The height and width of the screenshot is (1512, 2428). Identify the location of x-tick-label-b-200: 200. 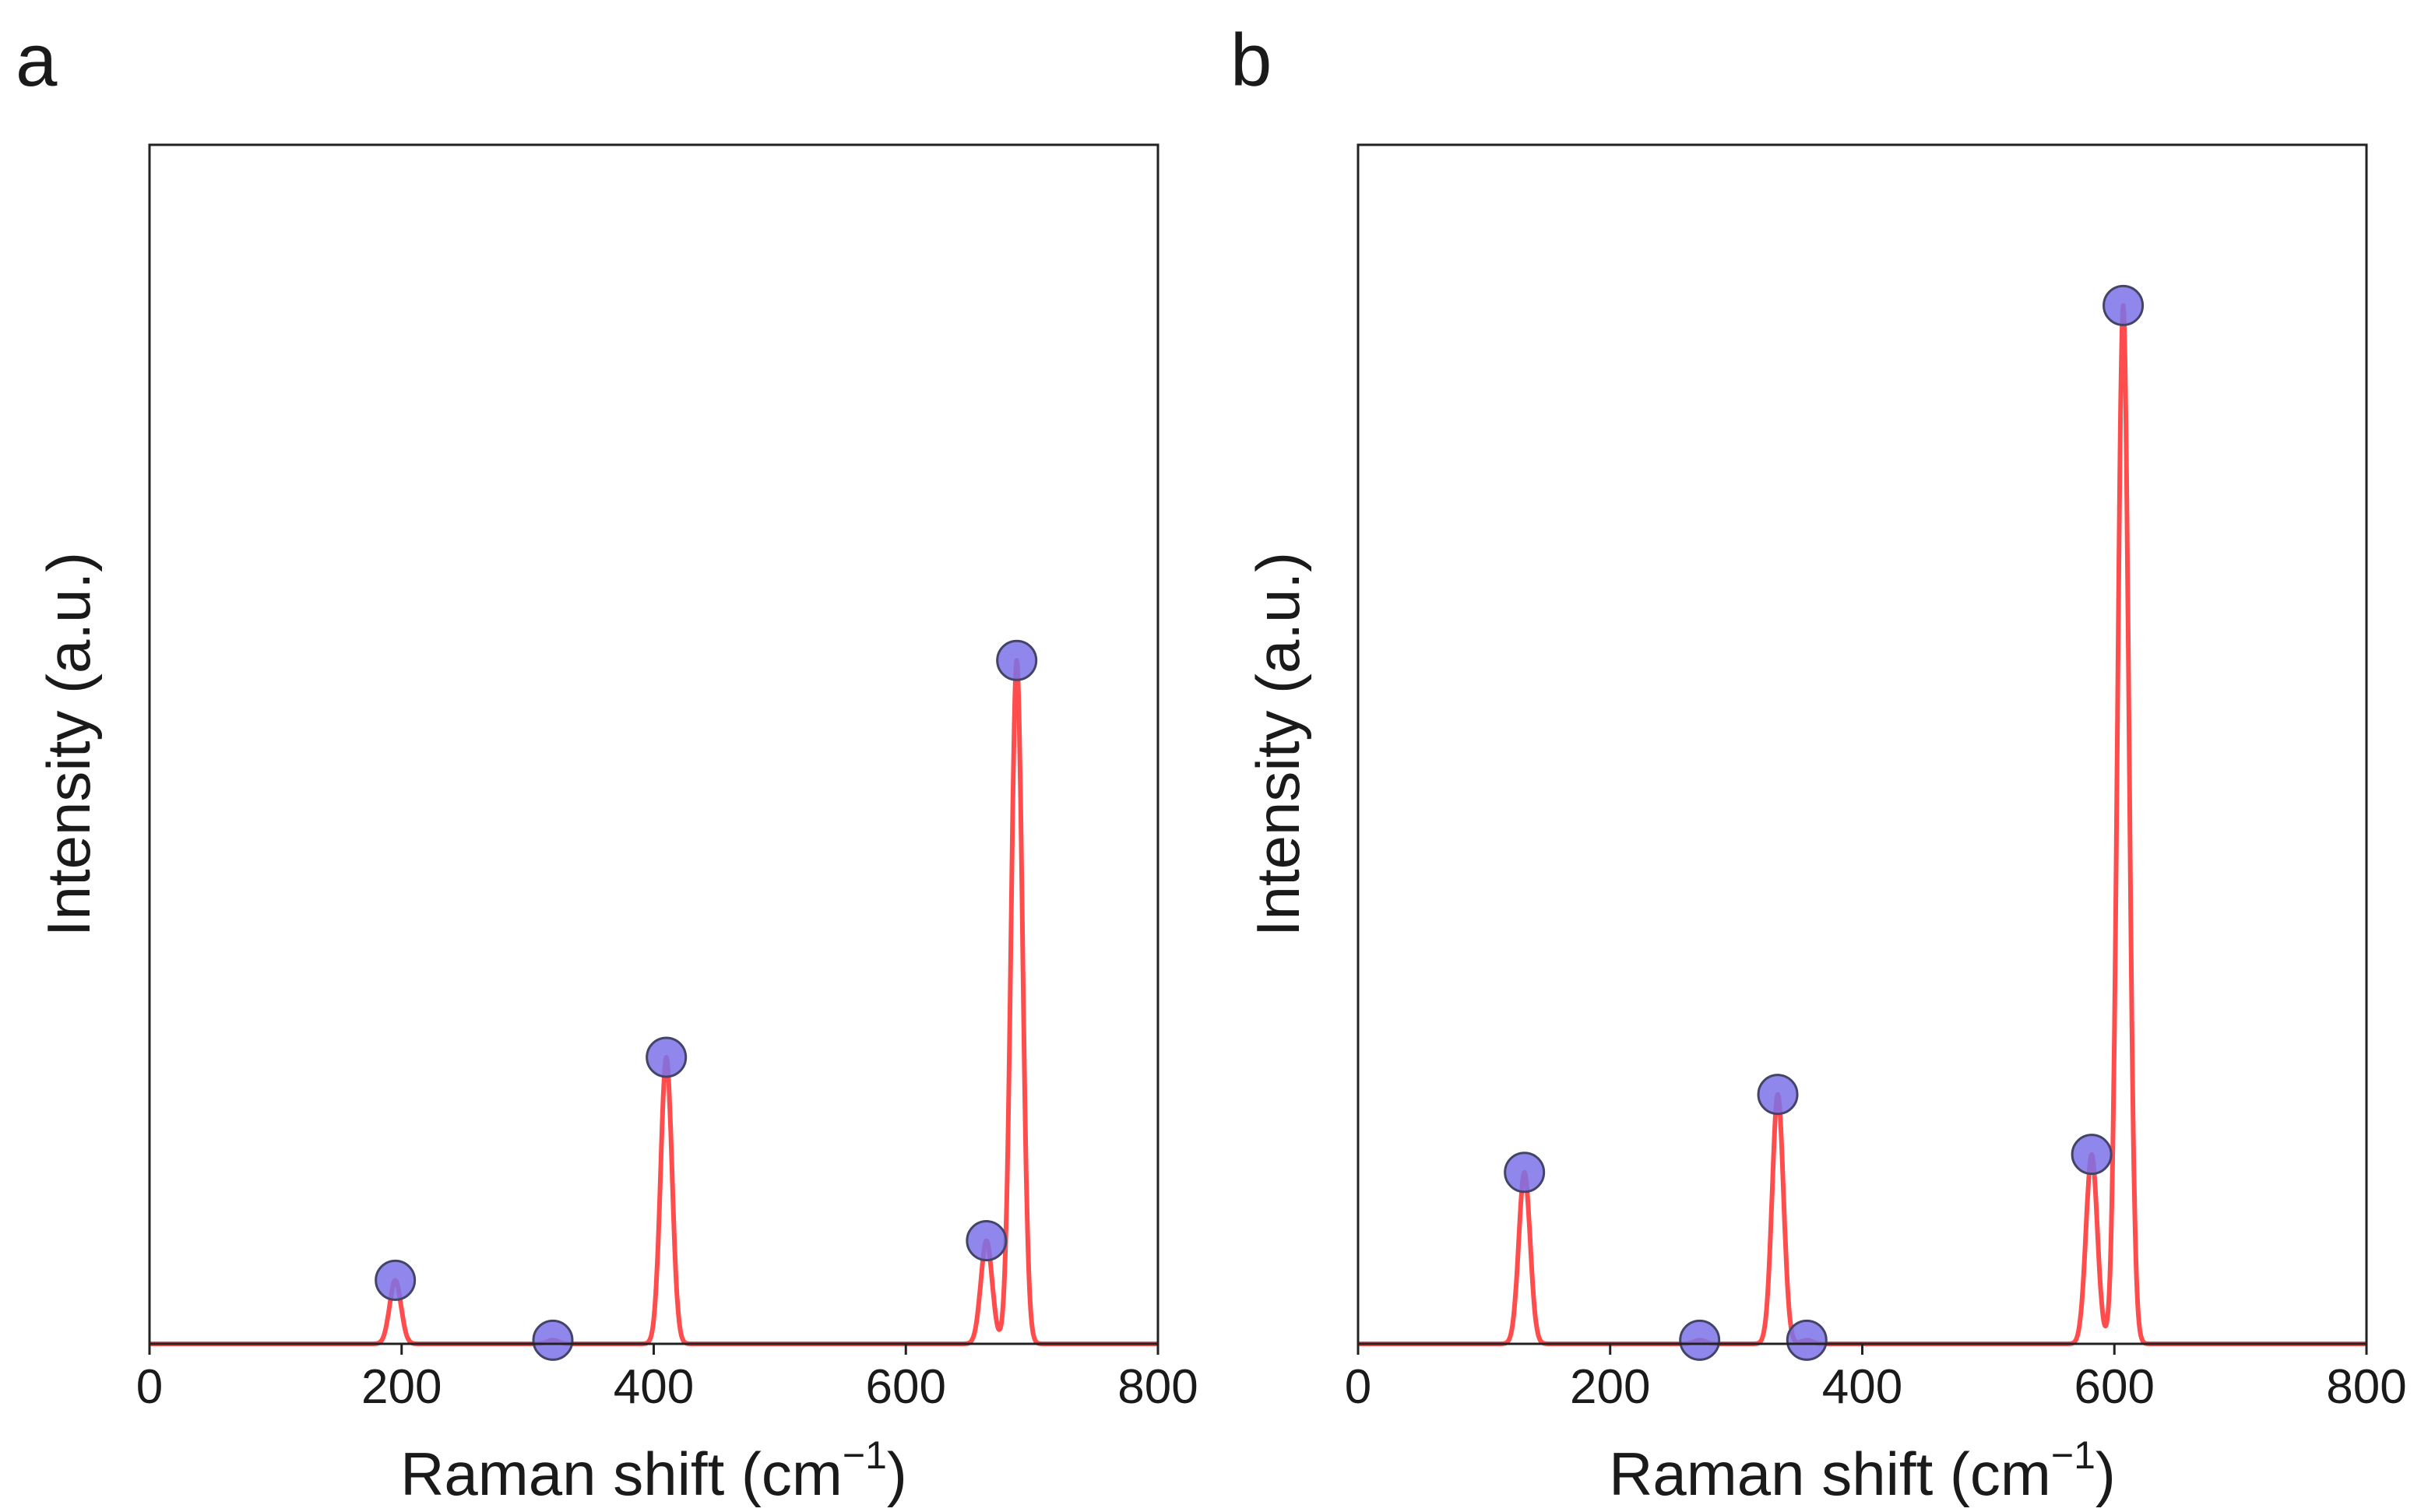
(1610, 1387).